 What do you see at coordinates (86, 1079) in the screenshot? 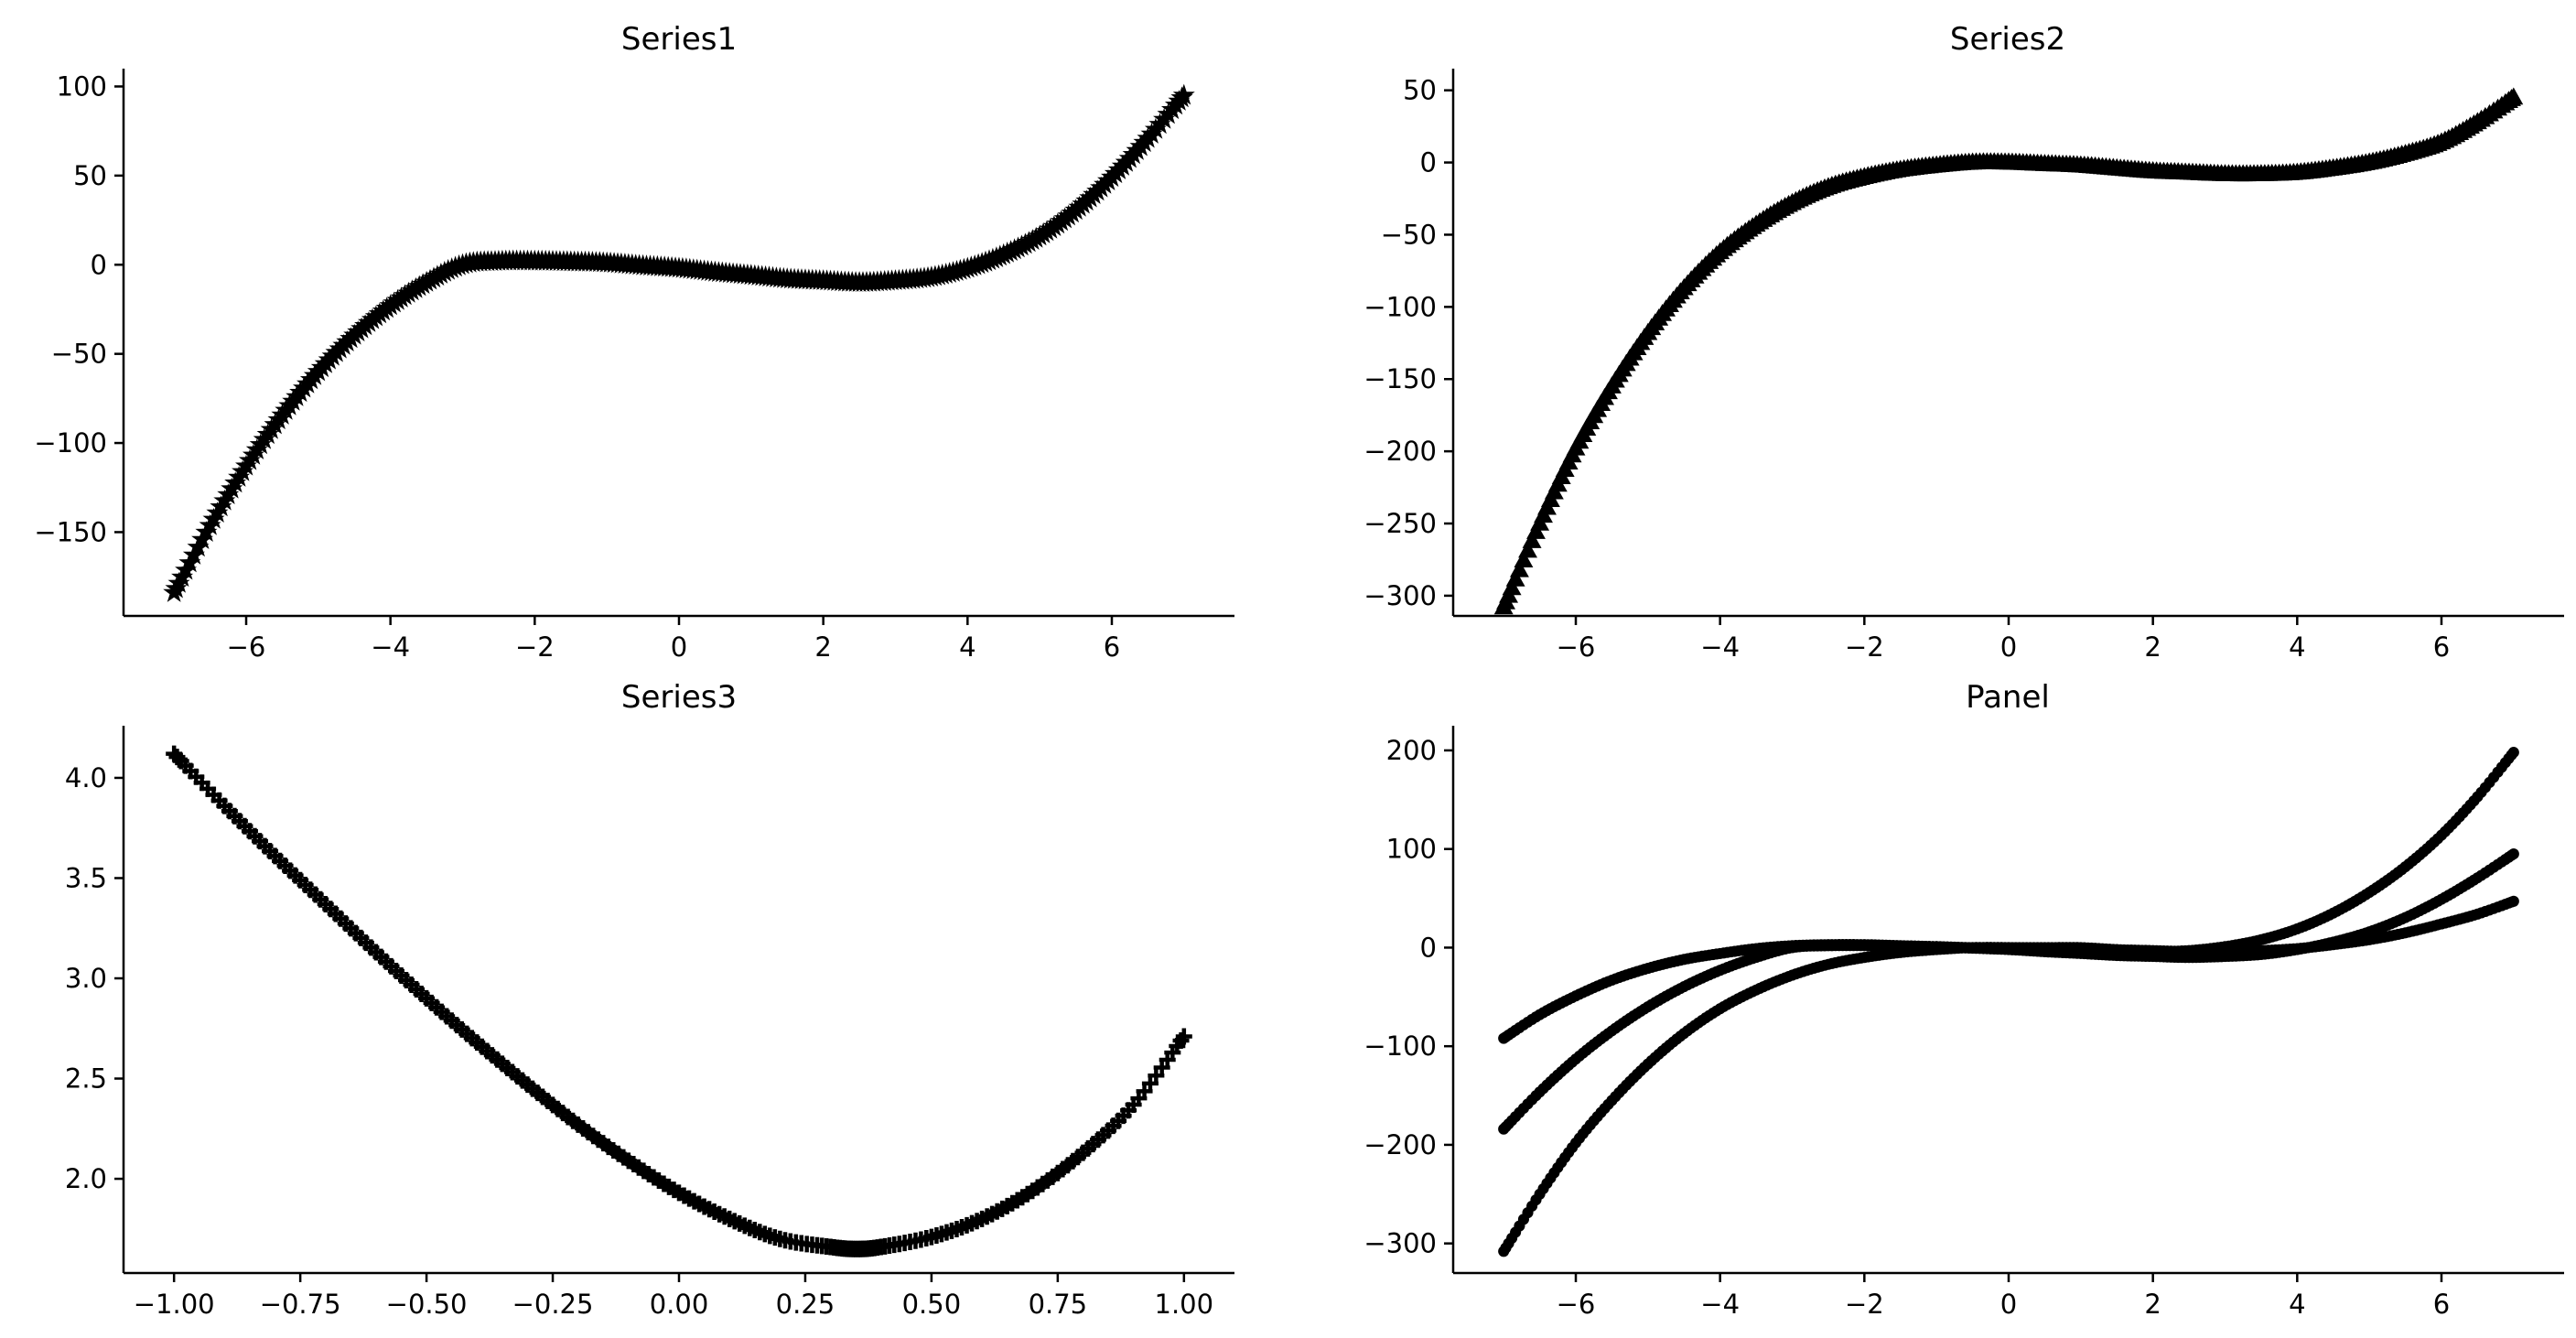
I see `y-tick-label: 2.5` at bounding box center [86, 1079].